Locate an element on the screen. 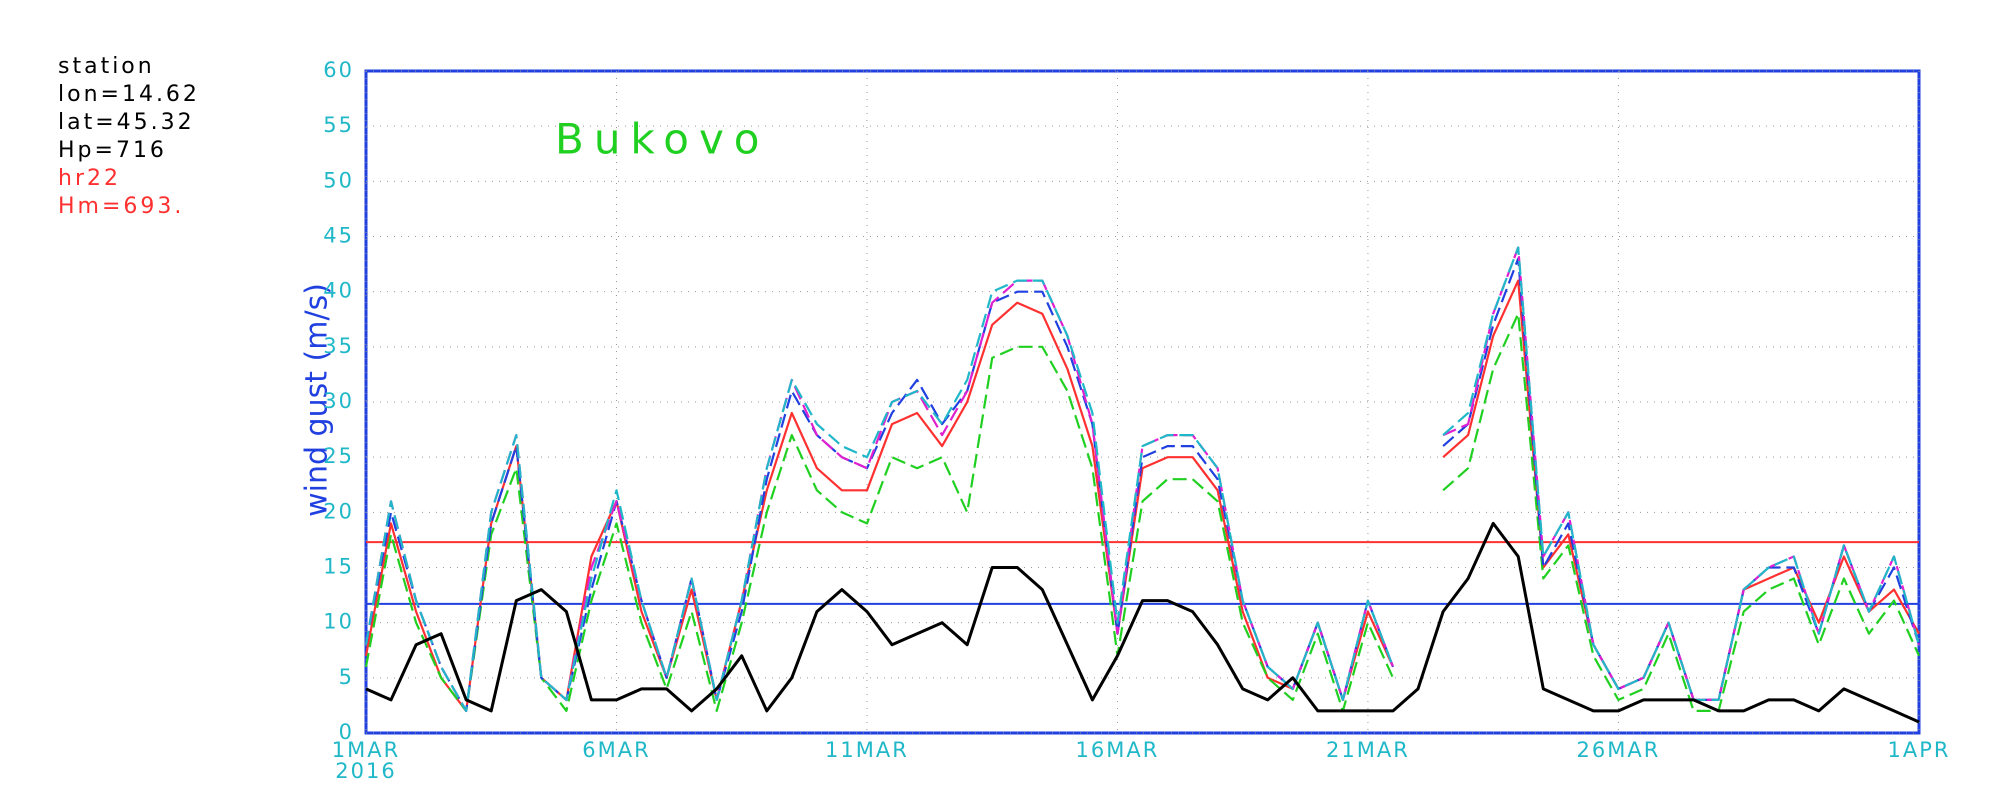 The width and height of the screenshot is (2000, 804). x-tick-label: 1MAR is located at coordinates (366, 750).